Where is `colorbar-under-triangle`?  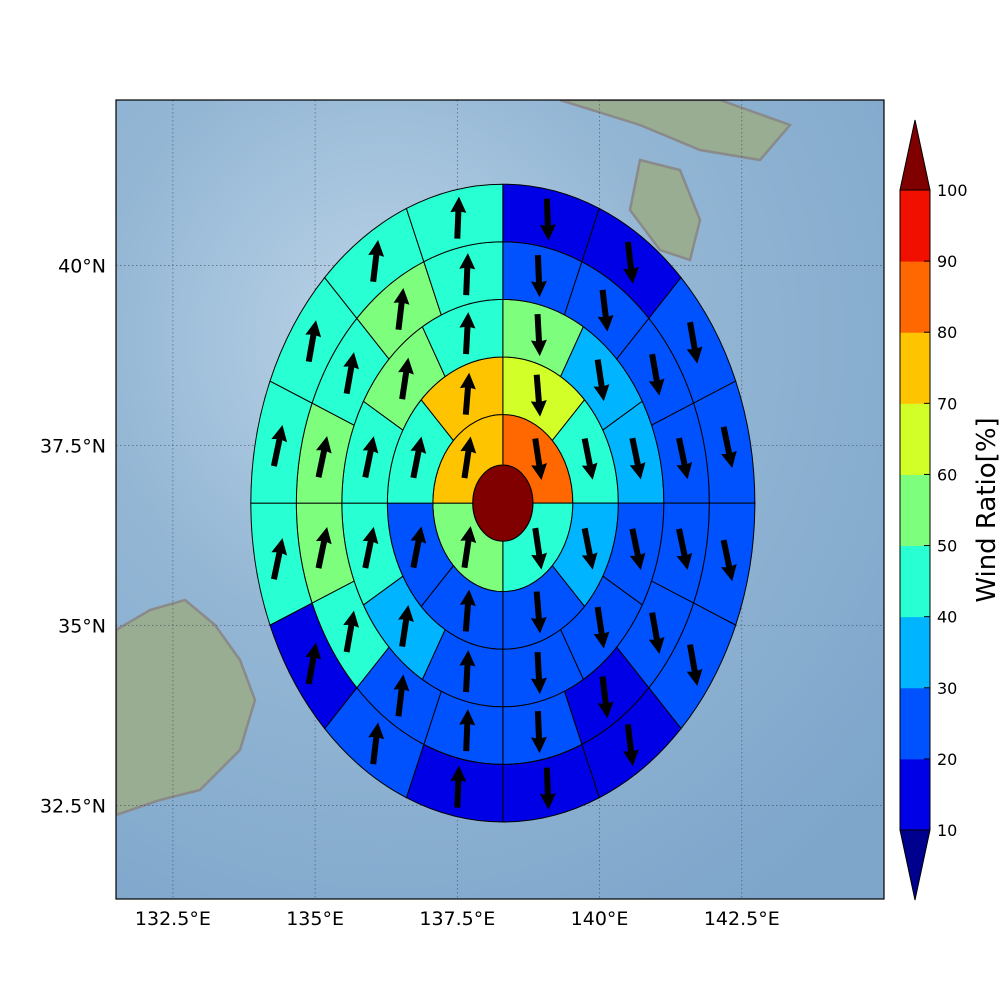
colorbar-under-triangle is located at coordinates (915, 865).